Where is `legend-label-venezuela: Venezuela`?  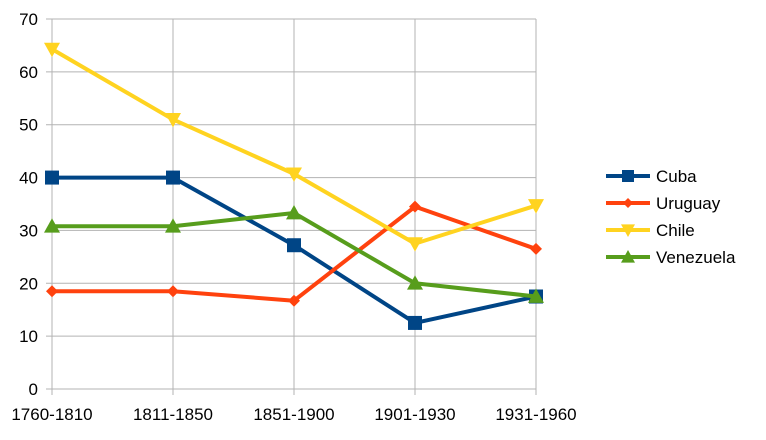
legend-label-venezuela: Venezuela is located at coordinates (696, 257).